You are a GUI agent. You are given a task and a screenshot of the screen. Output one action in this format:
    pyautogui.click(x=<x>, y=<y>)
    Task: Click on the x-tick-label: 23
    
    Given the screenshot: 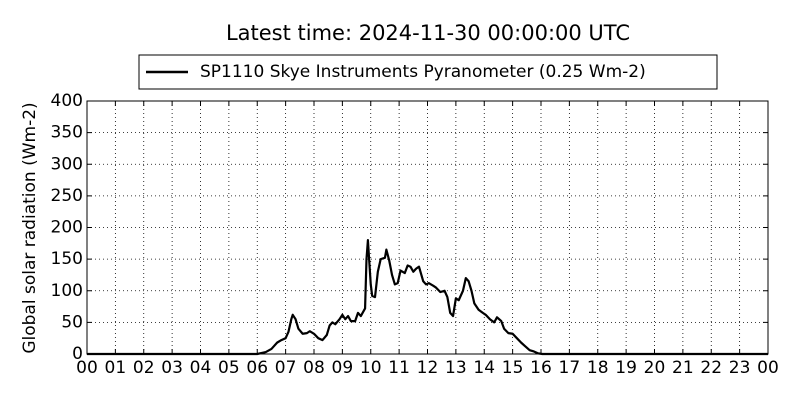 What is the action you would take?
    pyautogui.click(x=740, y=368)
    